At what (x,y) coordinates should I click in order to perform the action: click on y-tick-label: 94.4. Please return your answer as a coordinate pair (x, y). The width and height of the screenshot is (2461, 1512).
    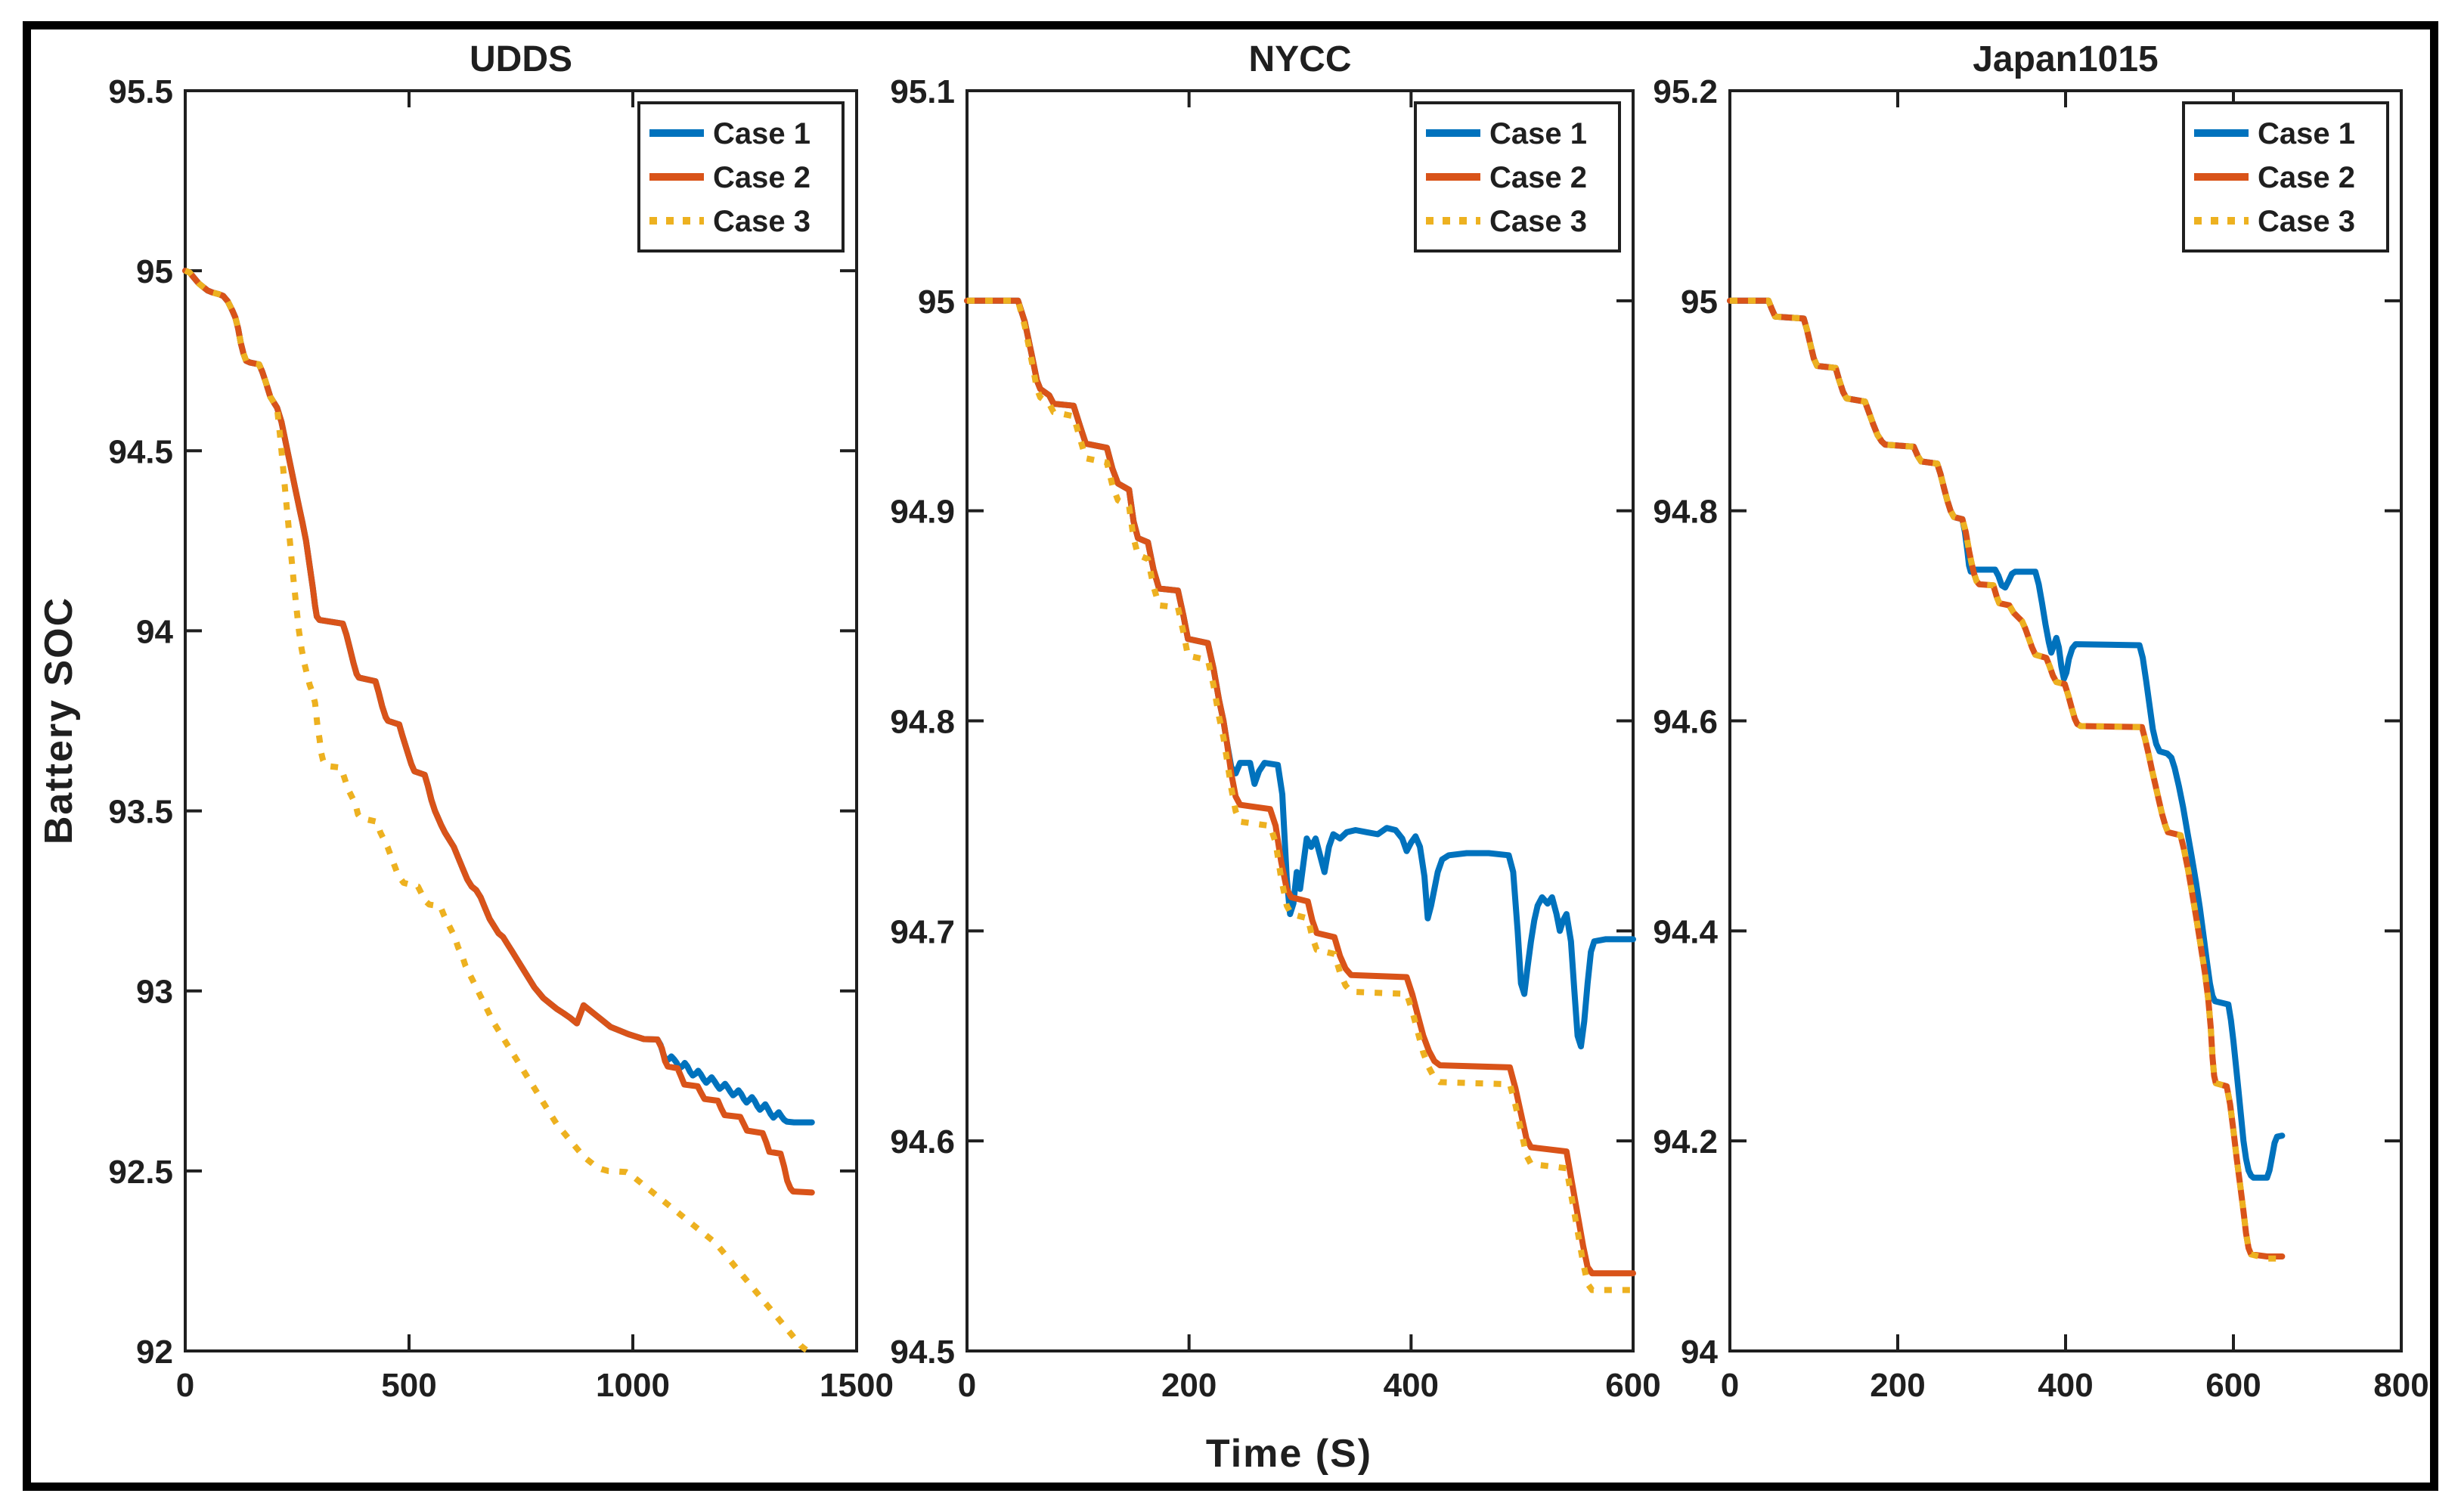
    Looking at the image, I should click on (1685, 931).